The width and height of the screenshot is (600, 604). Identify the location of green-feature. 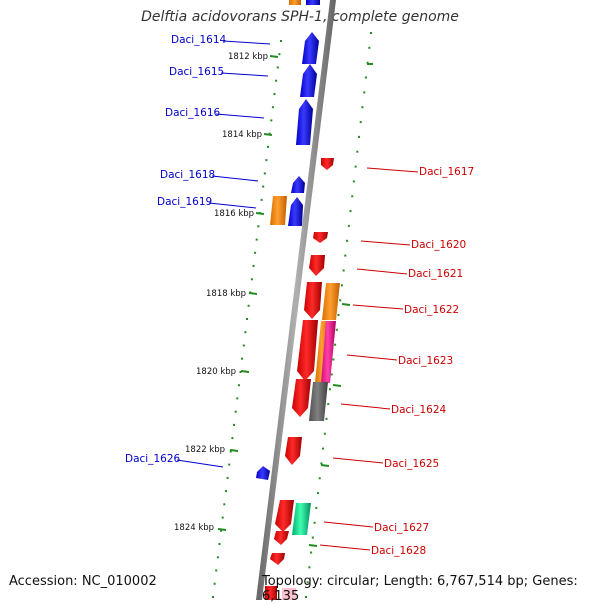
(301, 519).